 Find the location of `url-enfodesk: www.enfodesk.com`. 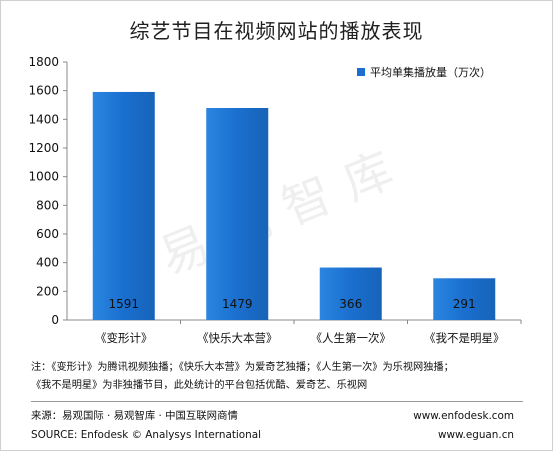

url-enfodesk: www.enfodesk.com is located at coordinates (463, 416).